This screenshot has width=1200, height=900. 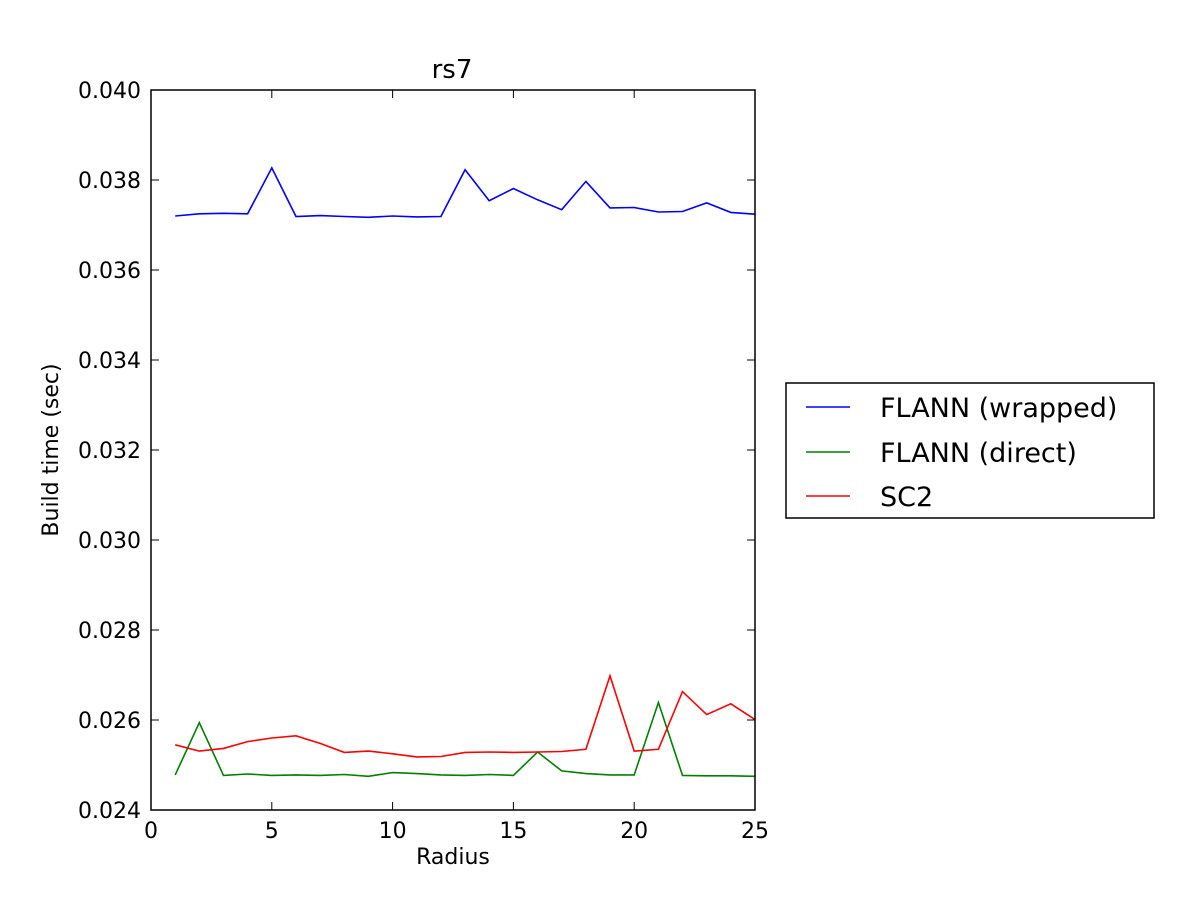 What do you see at coordinates (109, 451) in the screenshot?
I see `y-tick-label: 0.032` at bounding box center [109, 451].